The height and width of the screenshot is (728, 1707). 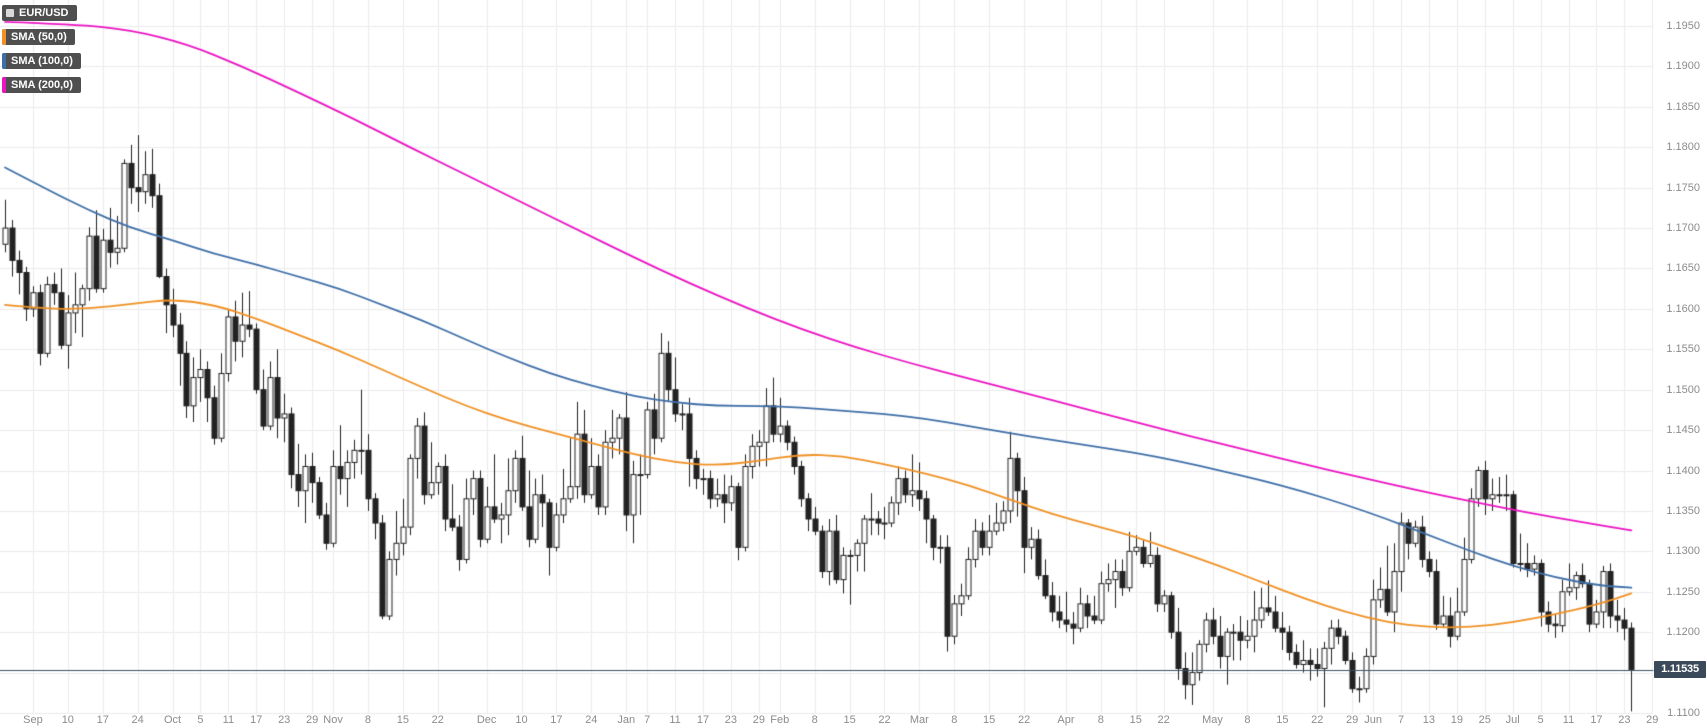 I want to click on price-tick-label: 1.1350, so click(x=1683, y=510).